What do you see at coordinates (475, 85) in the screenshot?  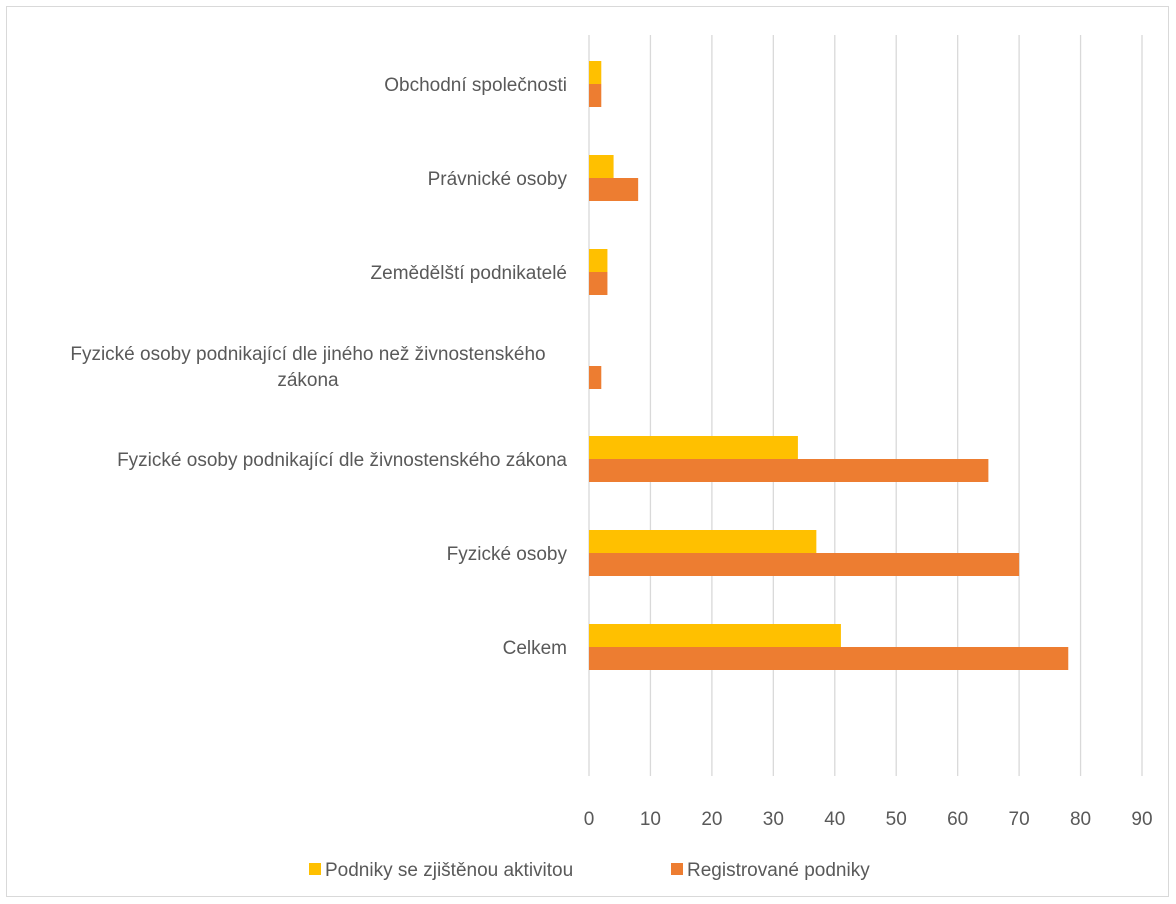 I see `category-label: Obchodní společnosti` at bounding box center [475, 85].